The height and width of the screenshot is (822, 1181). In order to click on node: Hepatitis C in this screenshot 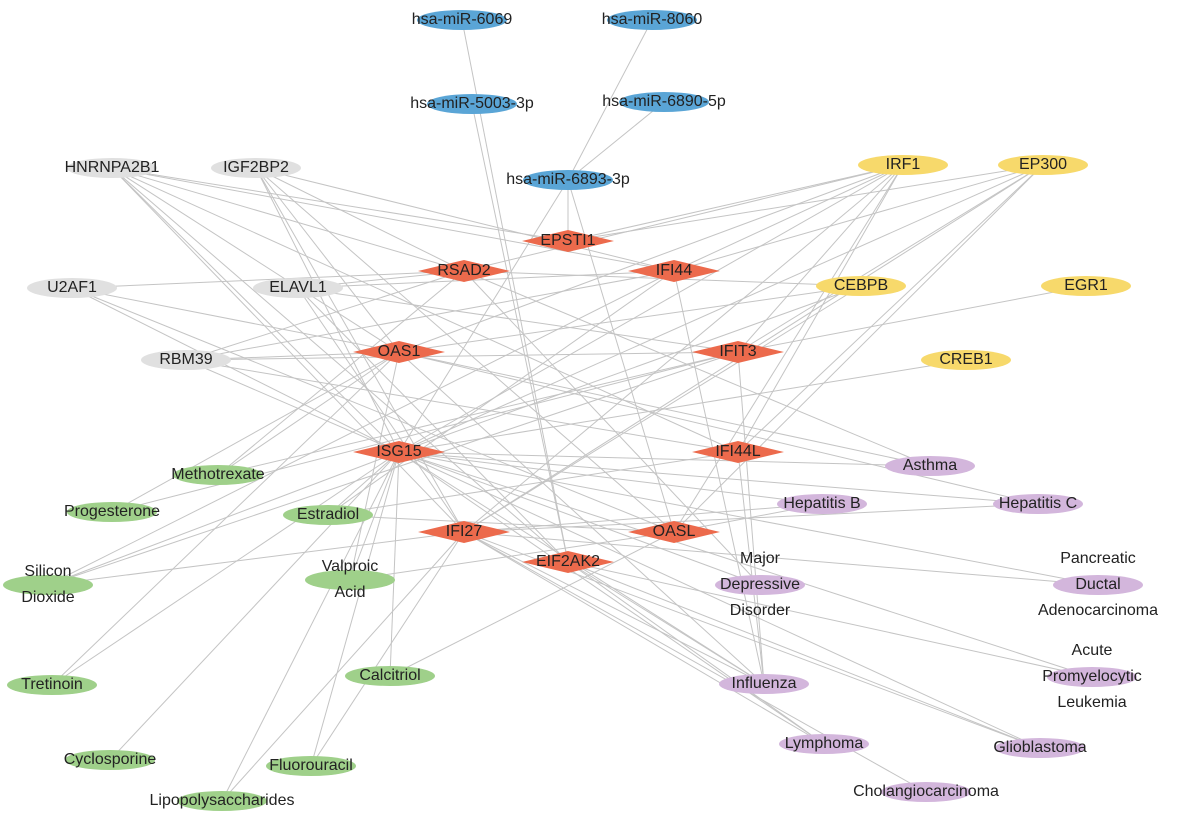, I will do `click(1038, 504)`.